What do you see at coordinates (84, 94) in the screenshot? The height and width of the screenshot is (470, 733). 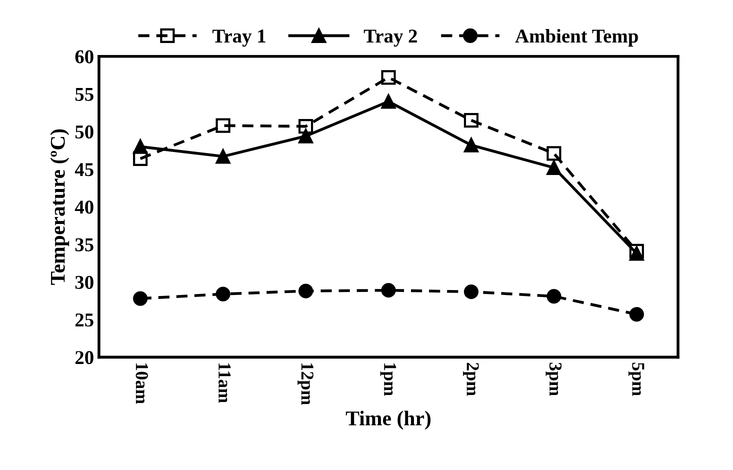 I see `y-tick-label: 55` at bounding box center [84, 94].